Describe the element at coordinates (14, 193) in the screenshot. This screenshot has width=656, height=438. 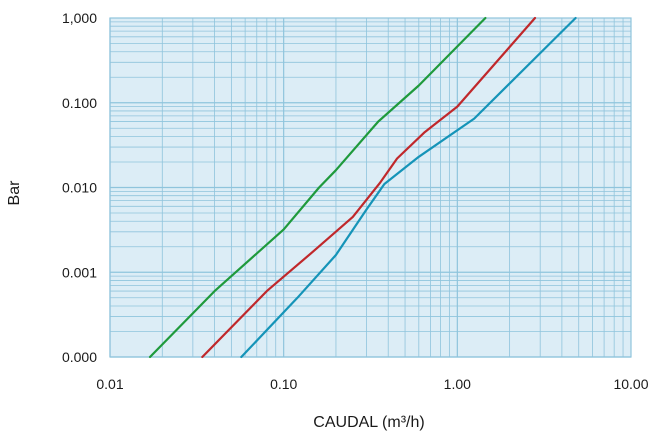
I see `y-axis-title: Bar` at that location.